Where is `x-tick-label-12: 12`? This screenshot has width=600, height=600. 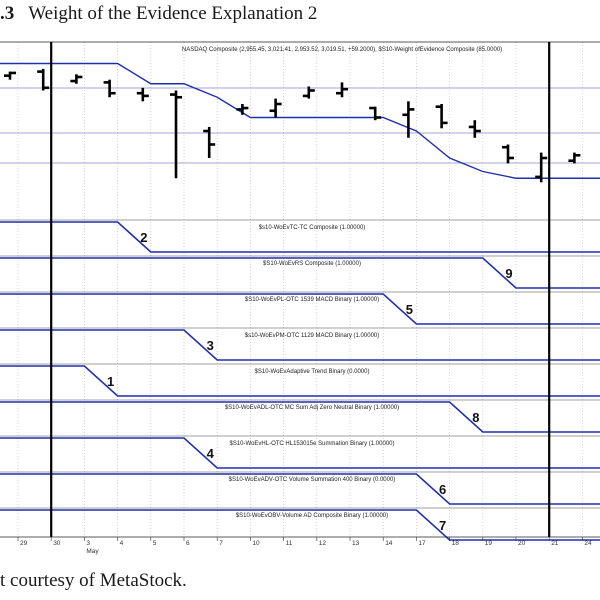
x-tick-label-12: 12 is located at coordinates (323, 543).